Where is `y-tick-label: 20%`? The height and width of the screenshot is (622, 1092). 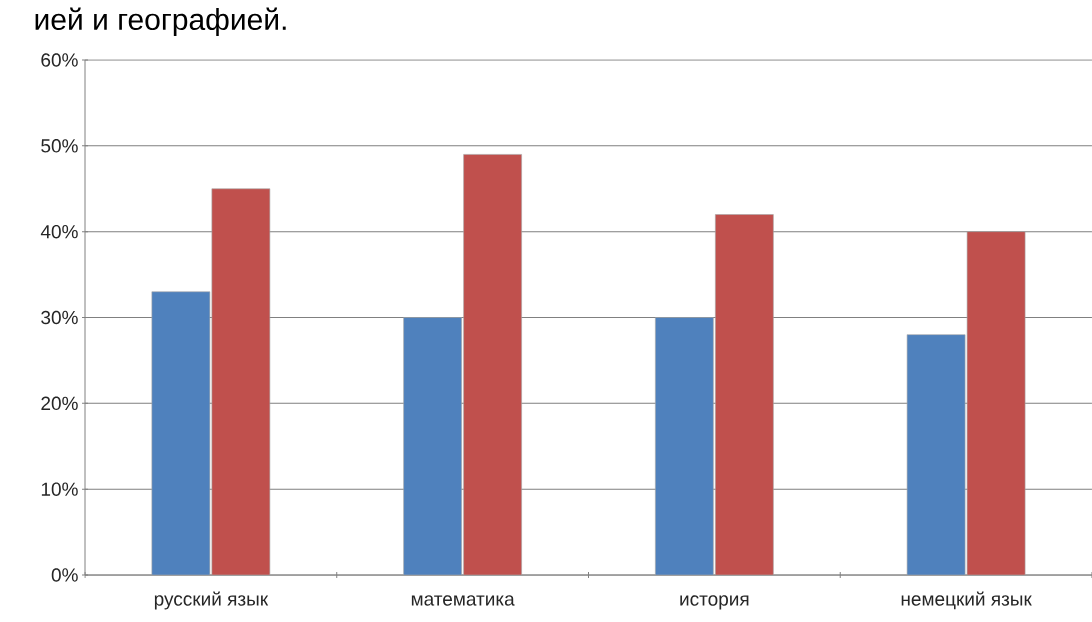
y-tick-label: 20% is located at coordinates (59, 403).